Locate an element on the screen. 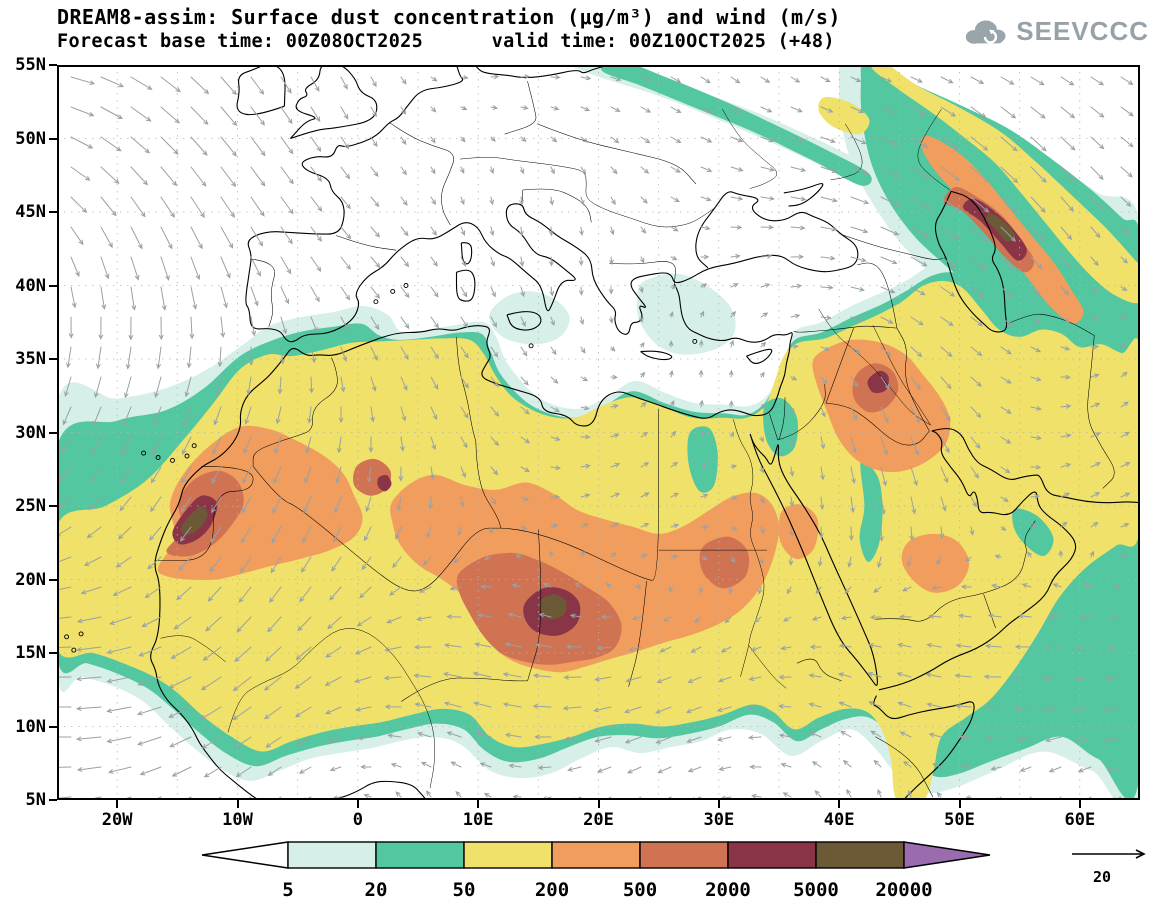 The height and width of the screenshot is (907, 1165). dust-region-teal-egypt-overlay is located at coordinates (702, 459).